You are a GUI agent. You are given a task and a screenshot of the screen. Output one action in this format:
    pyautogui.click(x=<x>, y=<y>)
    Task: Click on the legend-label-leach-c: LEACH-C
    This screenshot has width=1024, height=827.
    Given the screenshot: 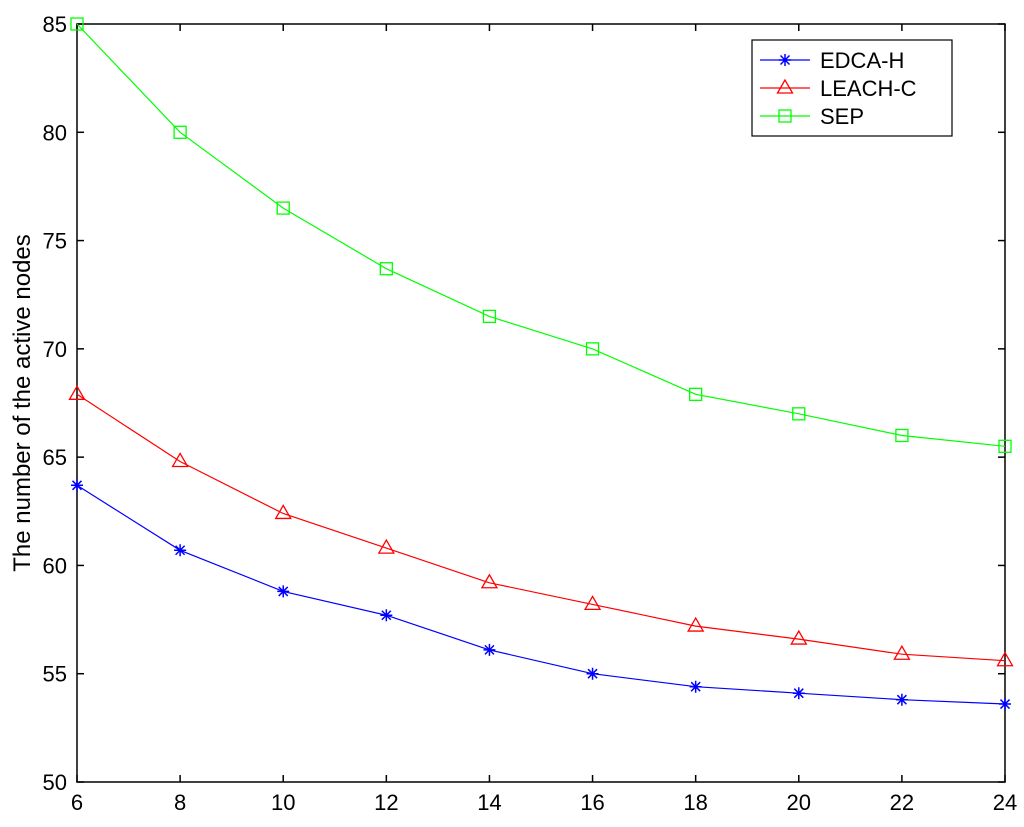 What is the action you would take?
    pyautogui.click(x=868, y=88)
    